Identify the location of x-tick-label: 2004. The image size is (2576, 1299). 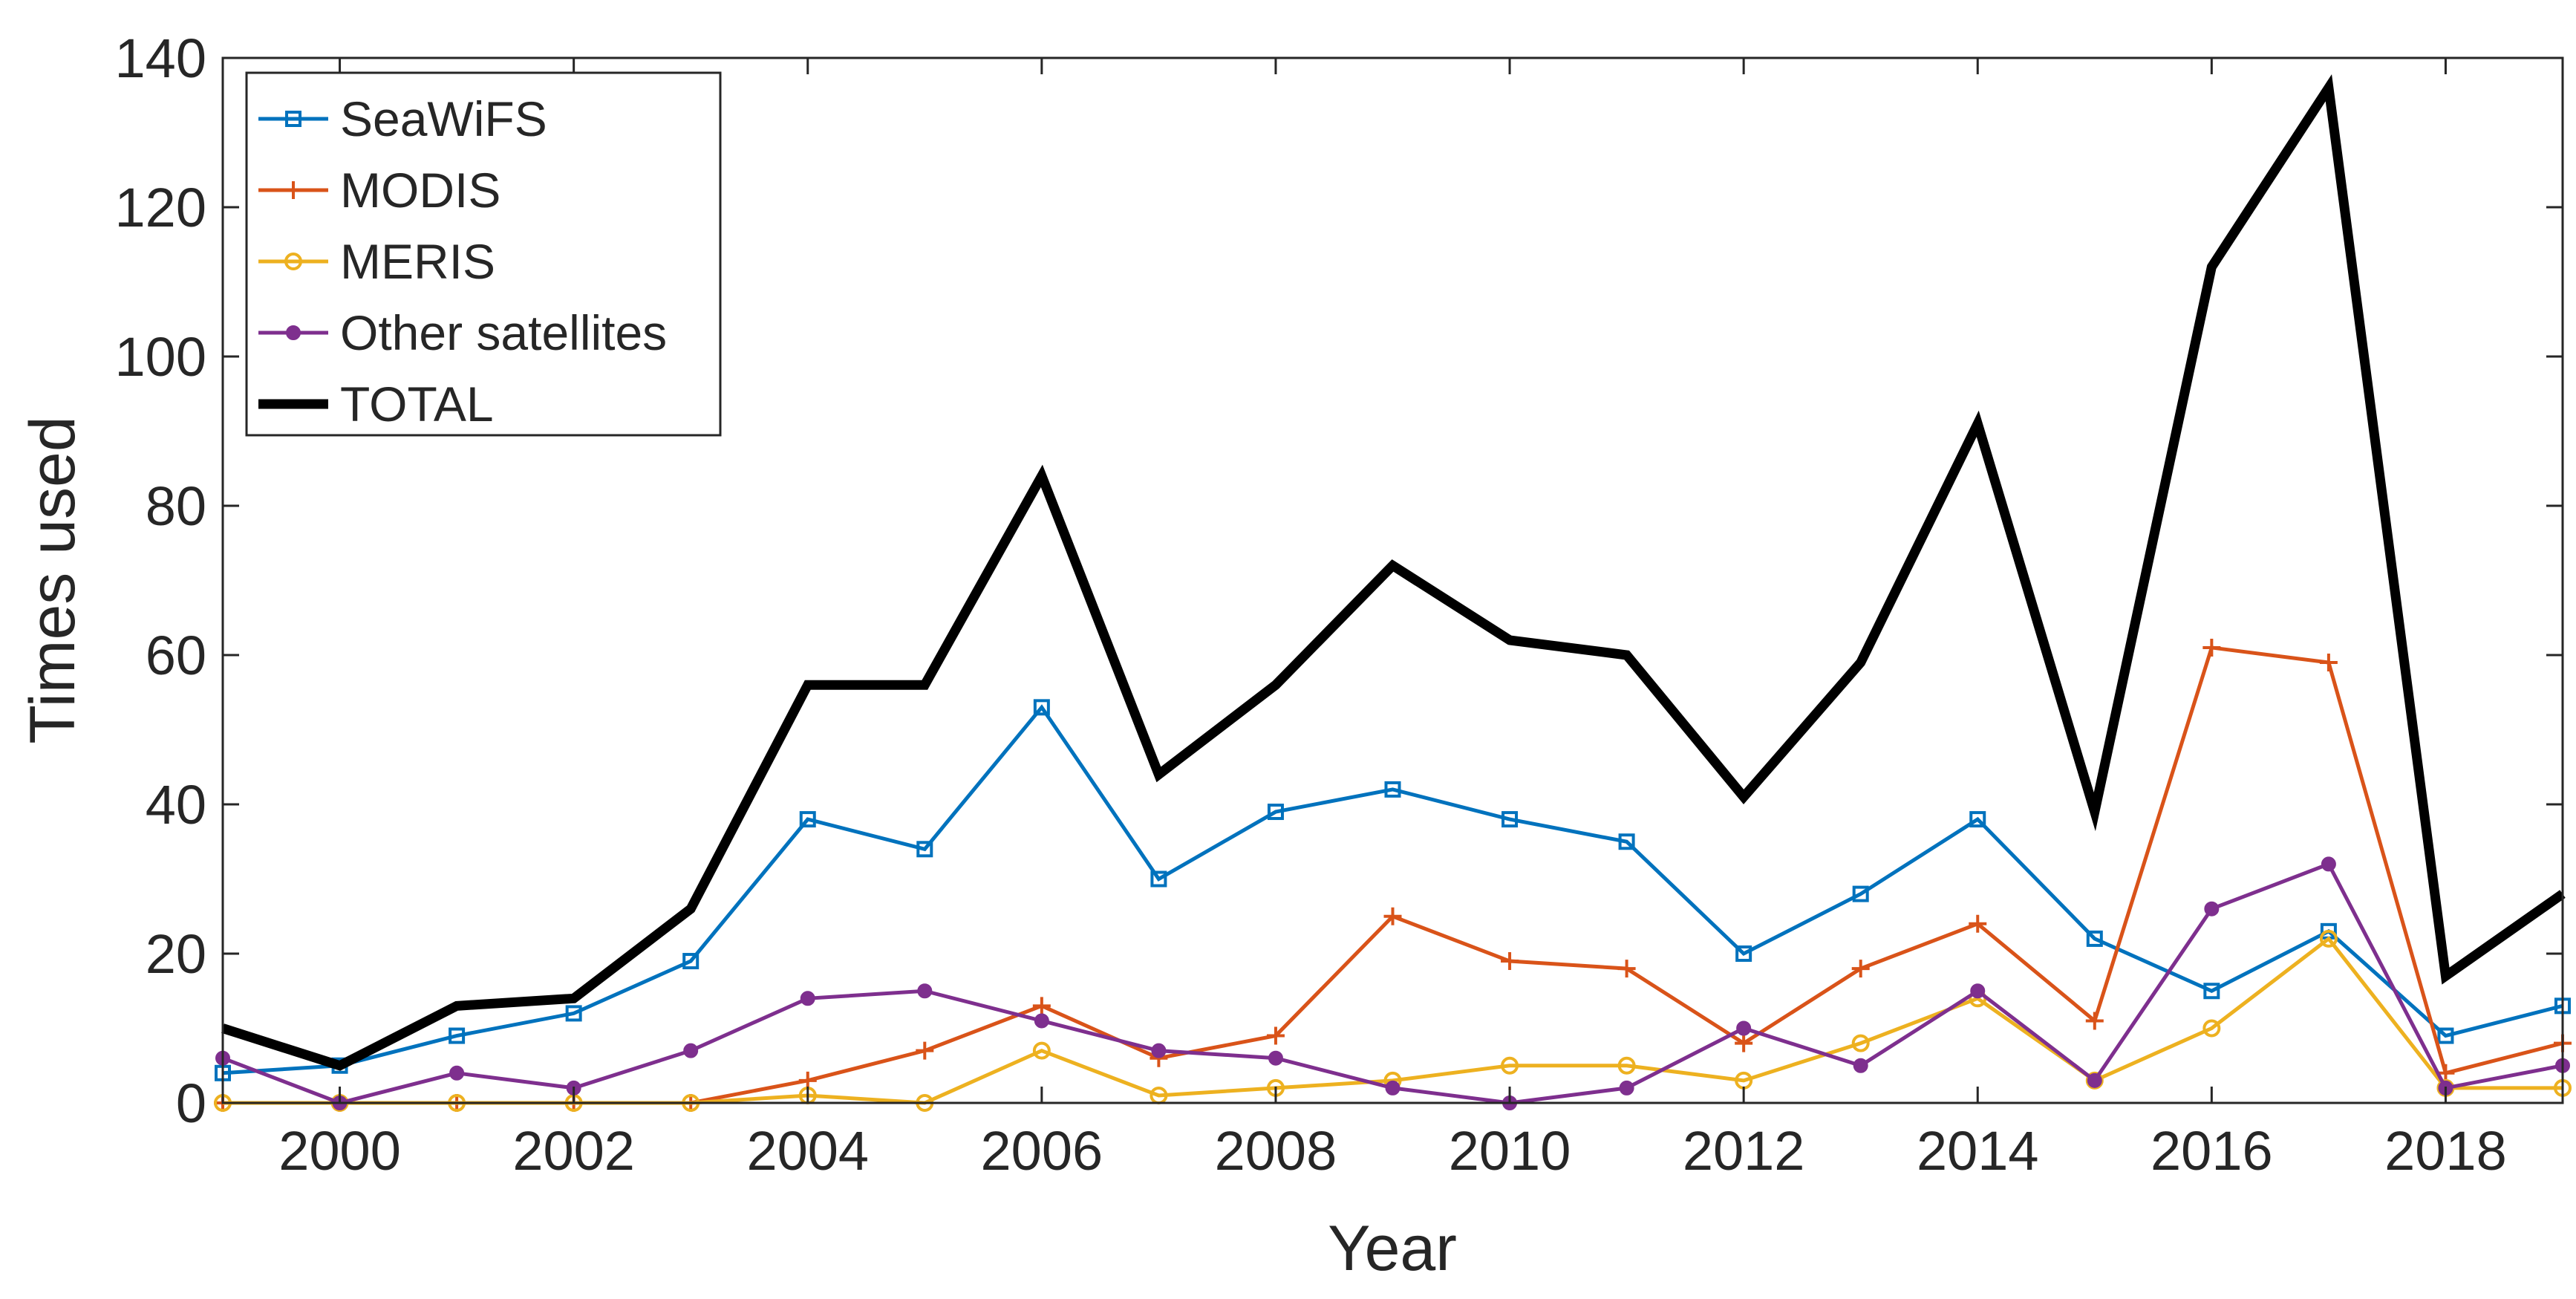
(807, 1151).